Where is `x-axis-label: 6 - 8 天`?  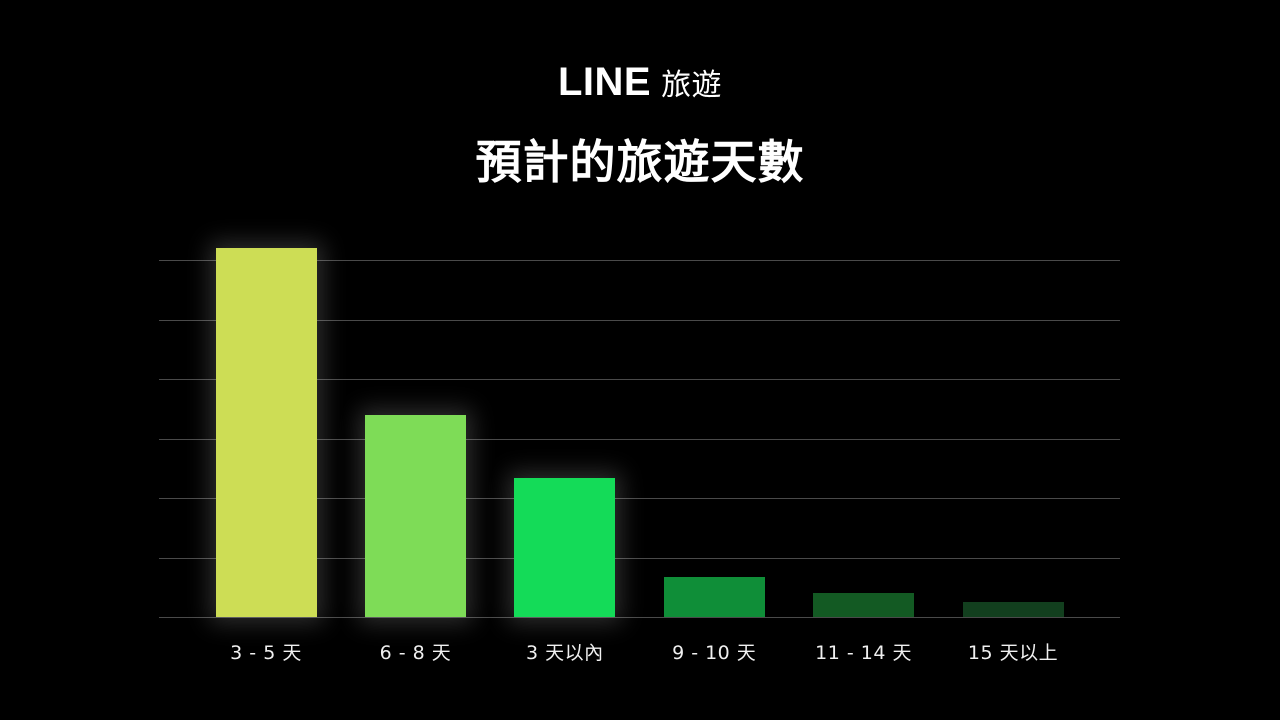 x-axis-label: 6 - 8 天 is located at coordinates (415, 653).